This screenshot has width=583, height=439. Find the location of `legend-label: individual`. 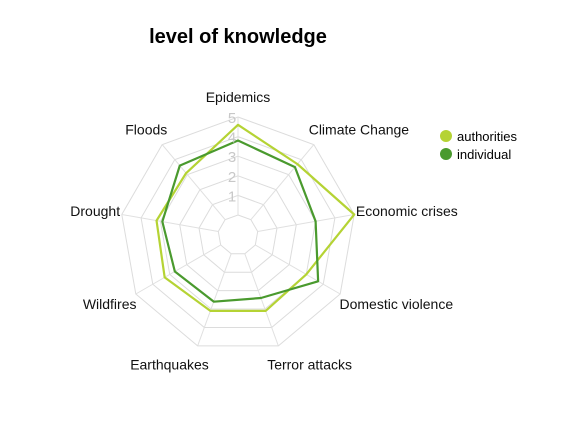

legend-label: individual is located at coordinates (484, 154).